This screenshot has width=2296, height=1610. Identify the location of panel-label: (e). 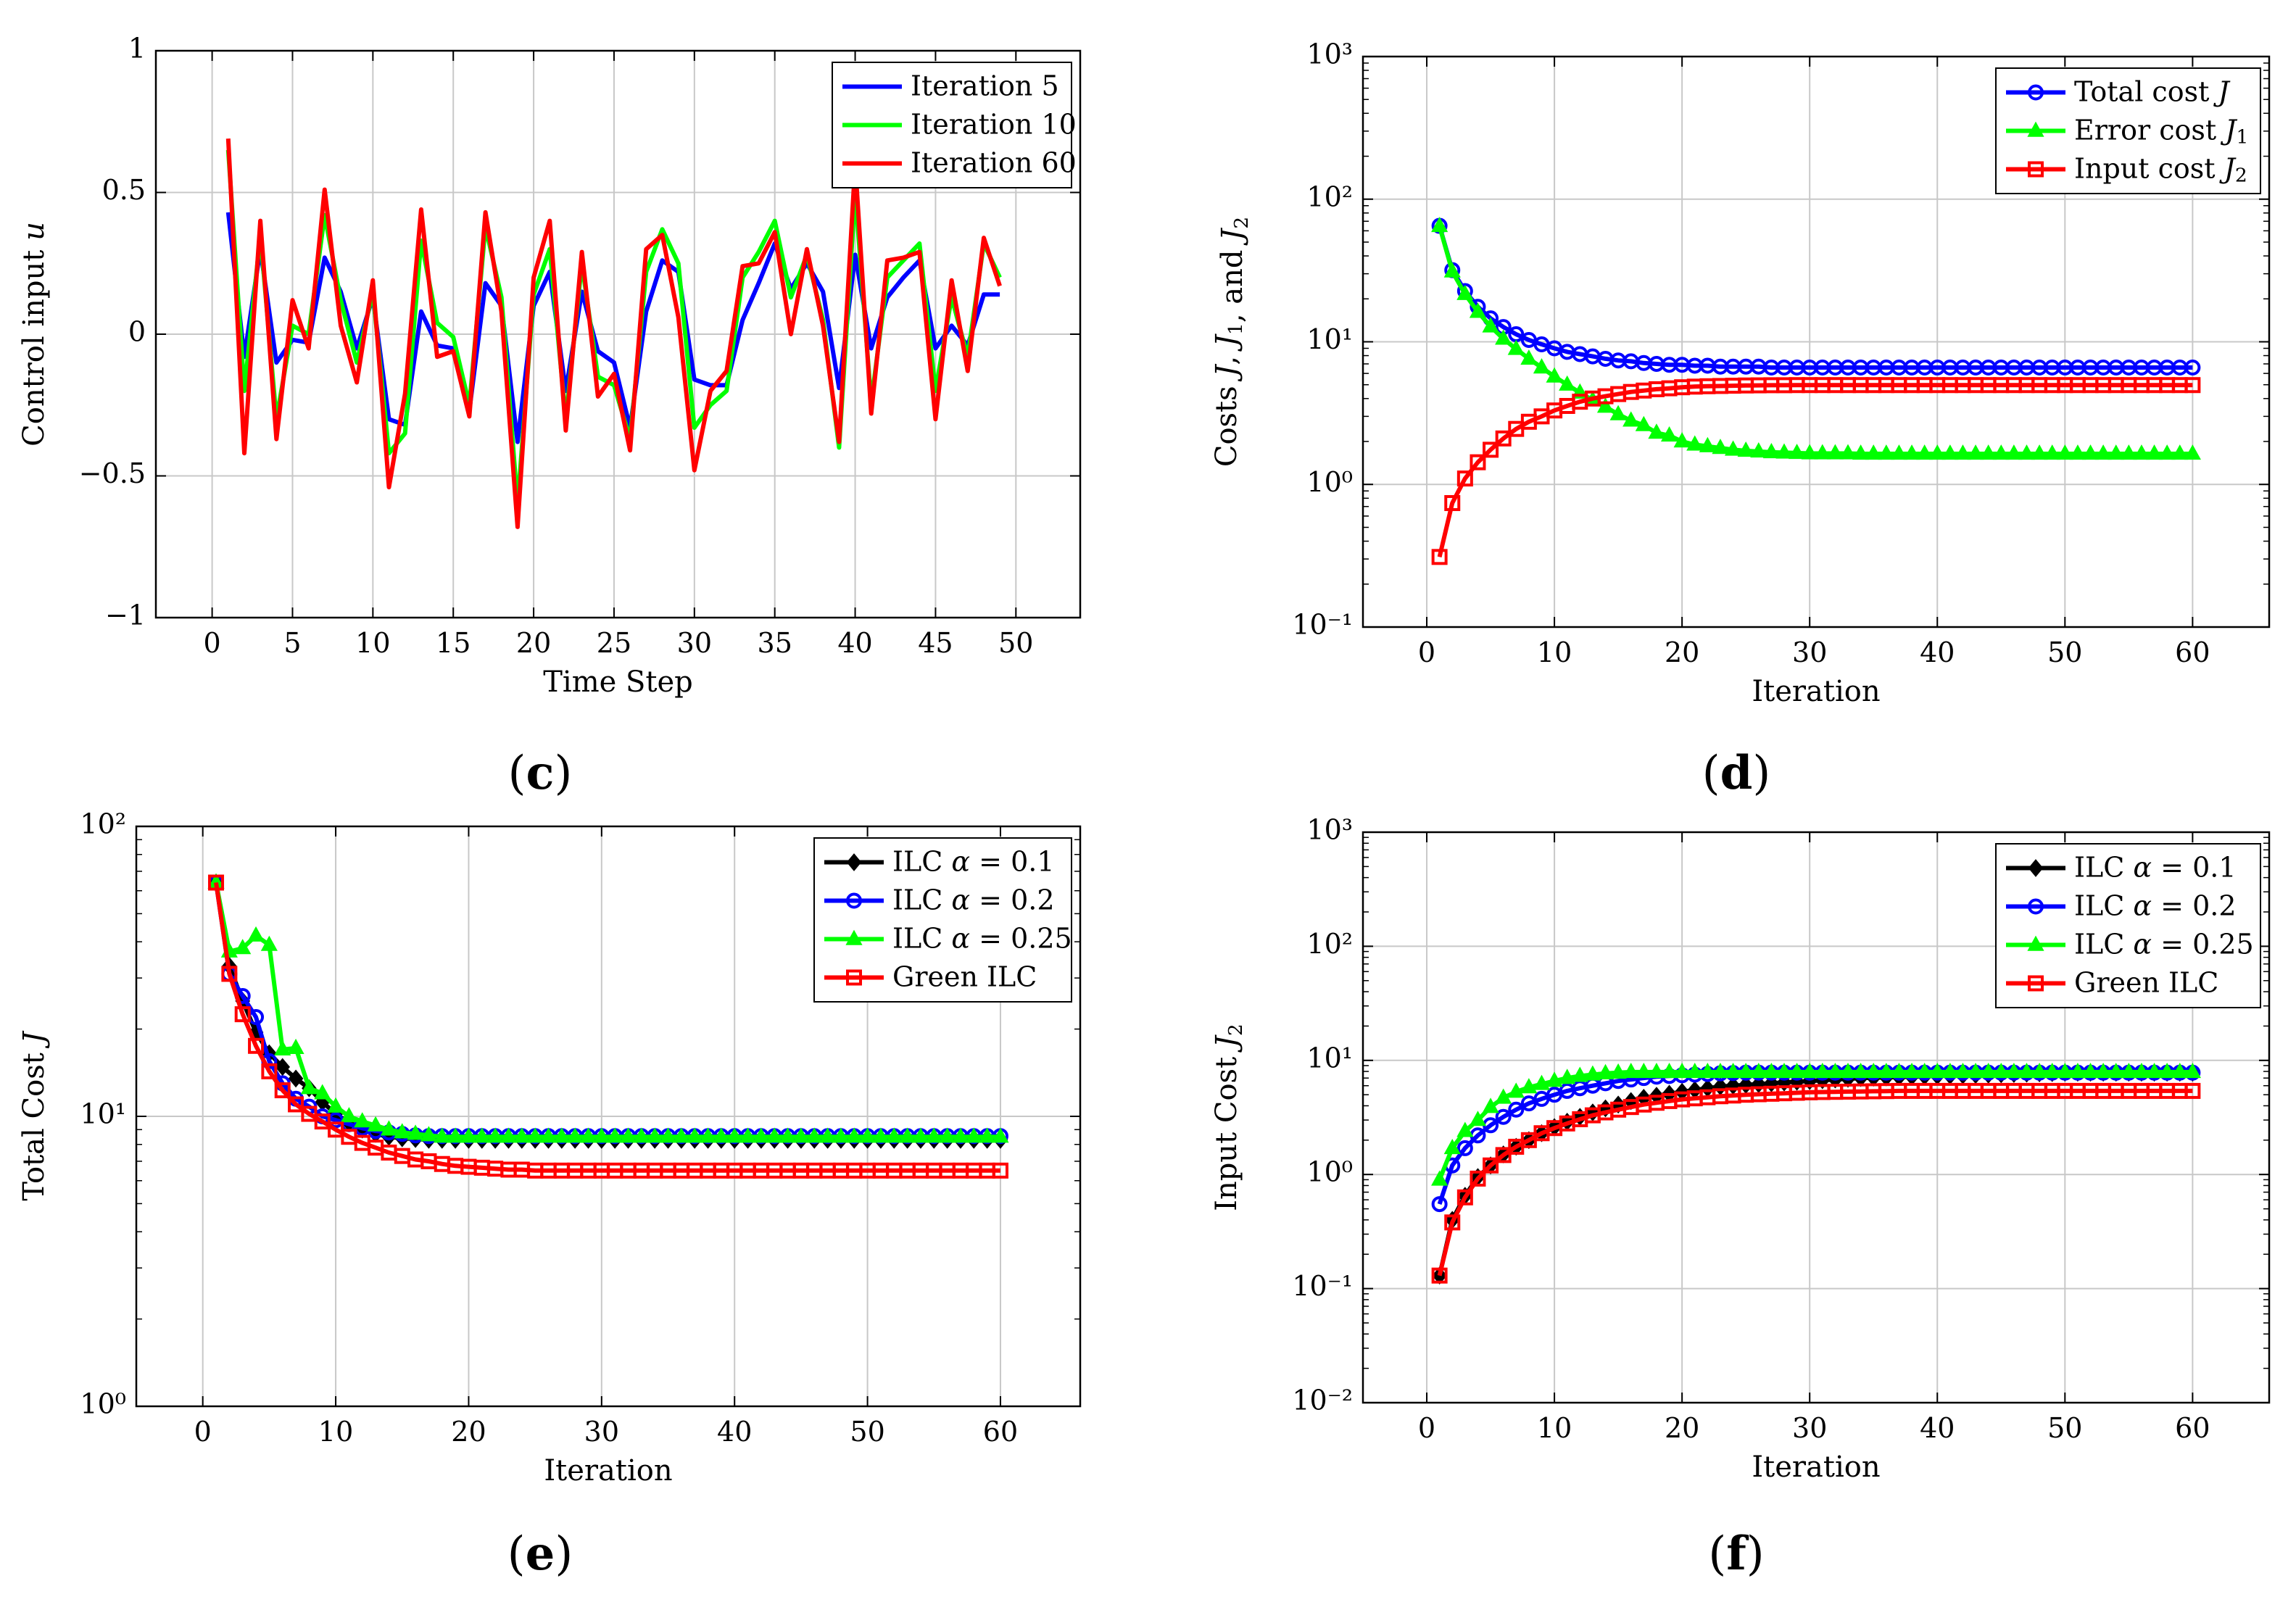
(540, 1554).